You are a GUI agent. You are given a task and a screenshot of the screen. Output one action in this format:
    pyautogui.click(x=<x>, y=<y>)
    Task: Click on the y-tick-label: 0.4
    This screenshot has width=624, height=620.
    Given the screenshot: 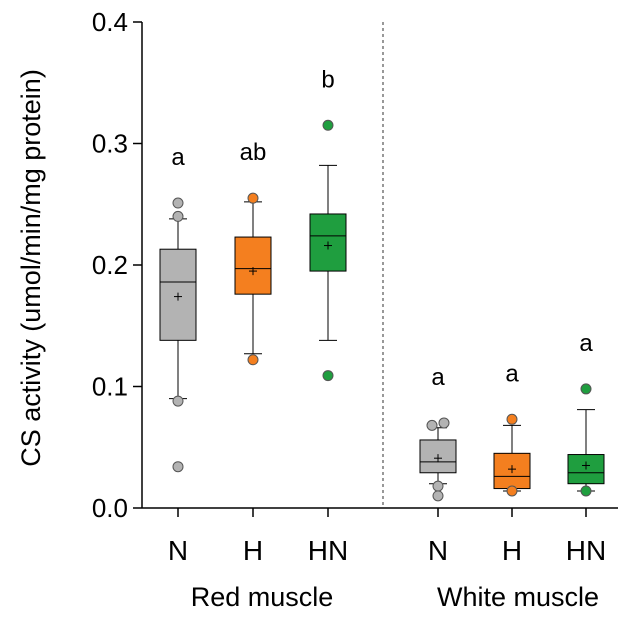 What is the action you would take?
    pyautogui.click(x=110, y=22)
    